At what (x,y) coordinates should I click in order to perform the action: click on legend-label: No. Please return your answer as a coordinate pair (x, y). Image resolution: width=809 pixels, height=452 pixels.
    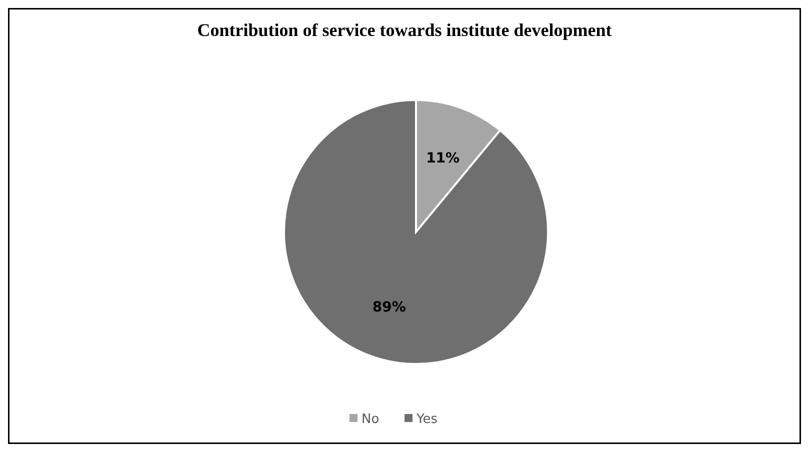
    Looking at the image, I should click on (371, 419).